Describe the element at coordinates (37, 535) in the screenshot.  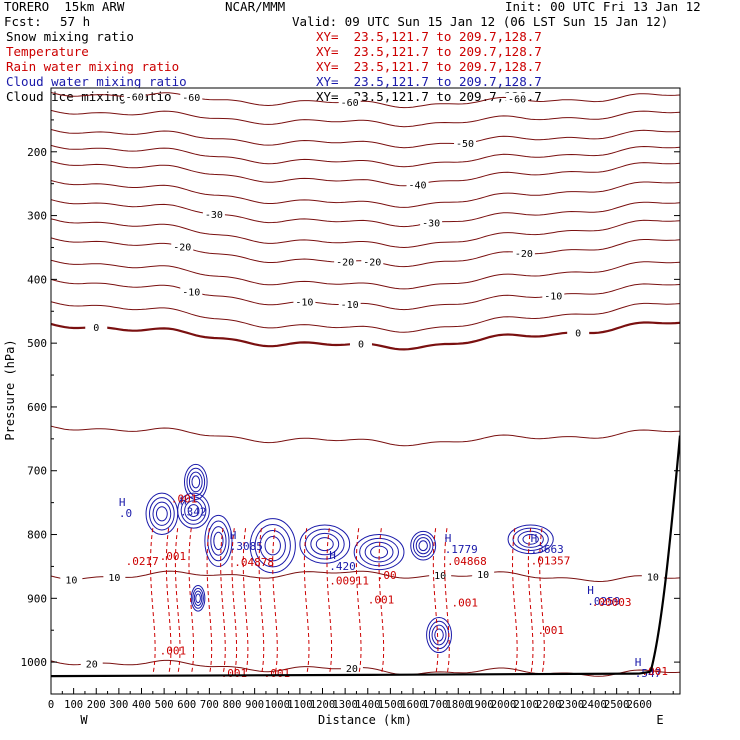
I see `y-tick-label: 800` at that location.